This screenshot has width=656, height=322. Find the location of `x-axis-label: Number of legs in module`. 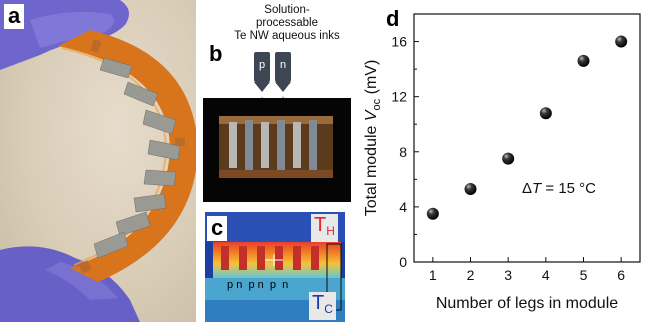

x-axis-label: Number of legs in module is located at coordinates (527, 303).